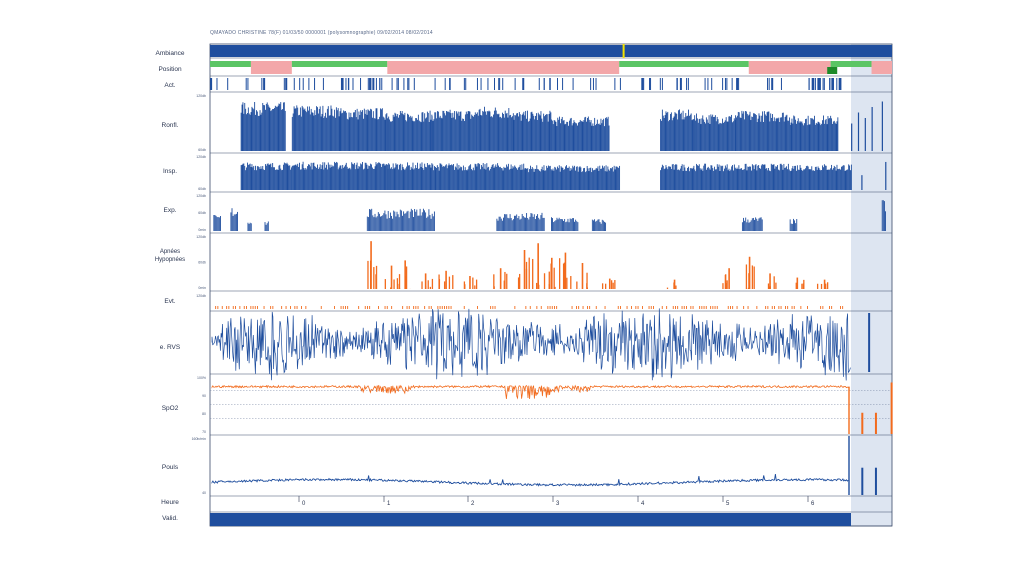  Describe the element at coordinates (886, 175) in the screenshot. I see `insp-spike` at that location.